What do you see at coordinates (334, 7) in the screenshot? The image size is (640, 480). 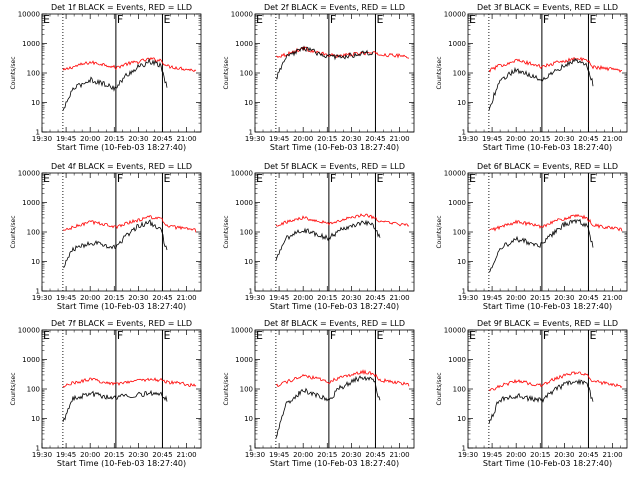 I see `panel-title: Det 2f BLACK = Events, RED = LLD` at bounding box center [334, 7].